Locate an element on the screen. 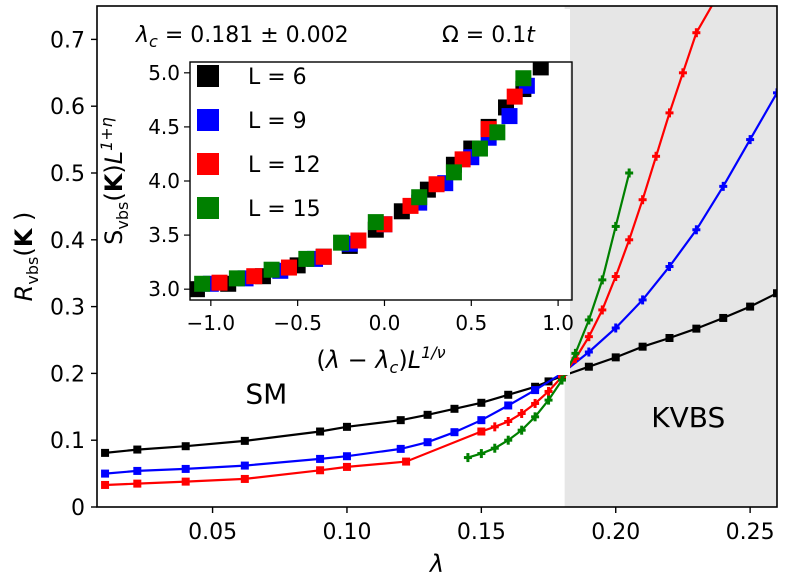 The height and width of the screenshot is (577, 789). main-y-tick-label-5: 0.5 is located at coordinates (67, 174).